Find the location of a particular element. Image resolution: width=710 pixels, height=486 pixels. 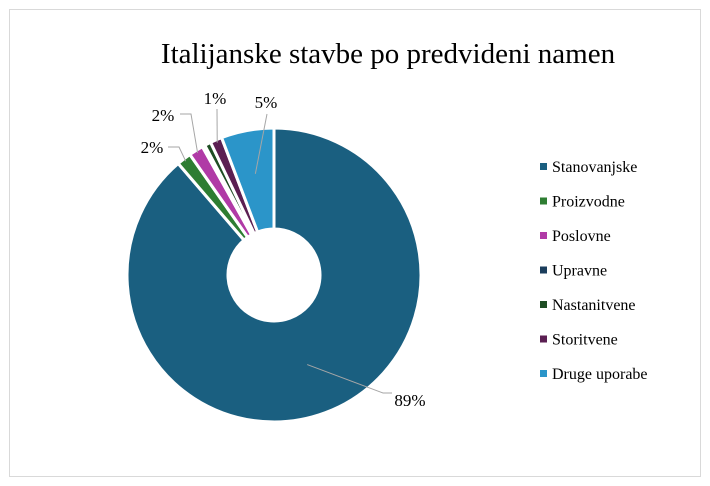

chart-title: Italijanske stavbe po predvideni namen is located at coordinates (388, 54).